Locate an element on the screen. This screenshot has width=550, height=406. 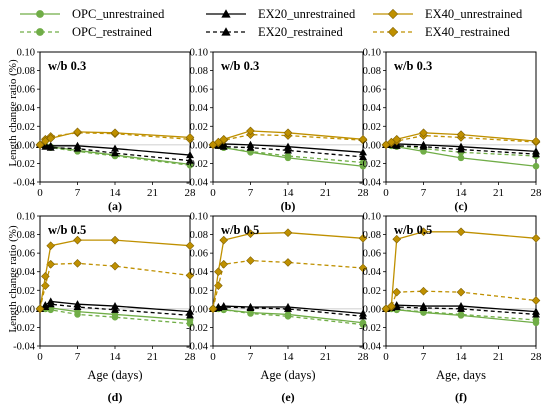
panel-f-y-tick-label: 0.06 is located at coordinates (372, 254).